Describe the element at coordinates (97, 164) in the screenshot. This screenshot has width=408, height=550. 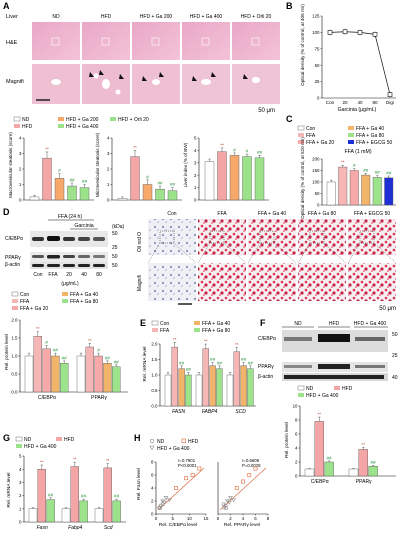
I see `axis-label-y: Microvesicular steatosis (score)` at that location.